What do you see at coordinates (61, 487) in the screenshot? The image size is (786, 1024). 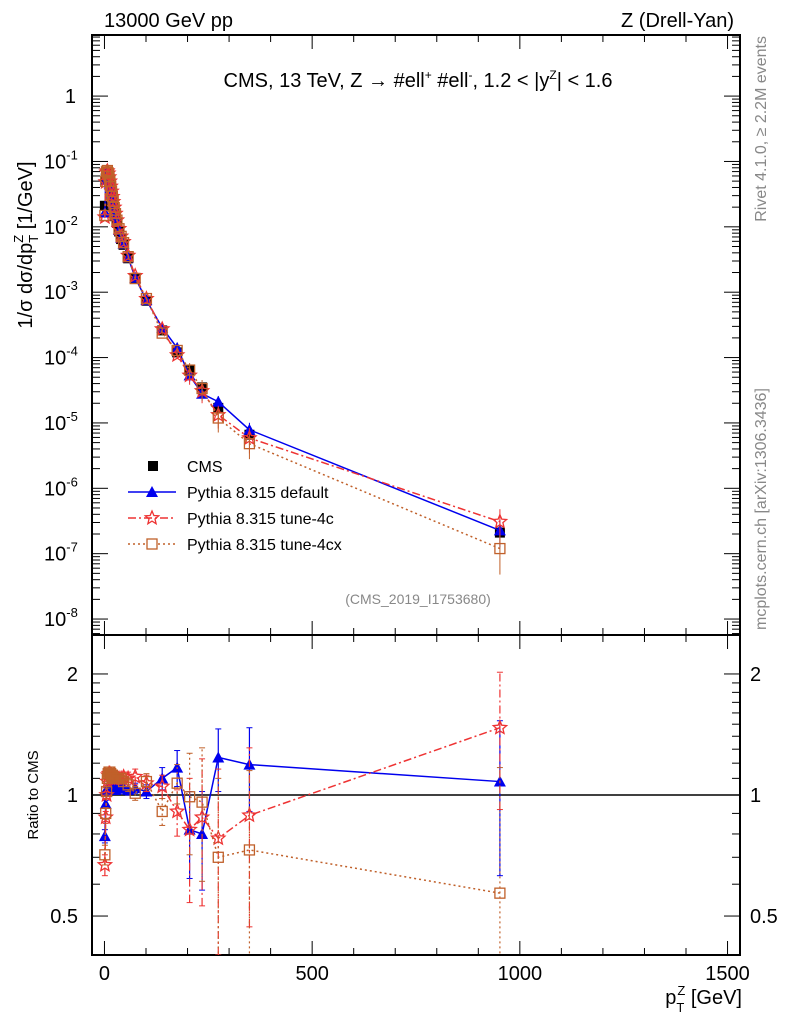 I see `y-tick-label: 10⁻⁶` at bounding box center [61, 487].